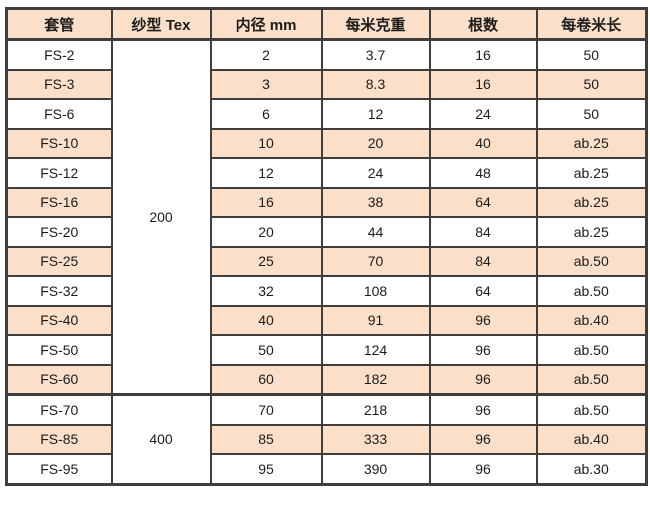 The height and width of the screenshot is (515, 650). What do you see at coordinates (59, 469) in the screenshot?
I see `sleeve-model-cell: FS-95` at bounding box center [59, 469].